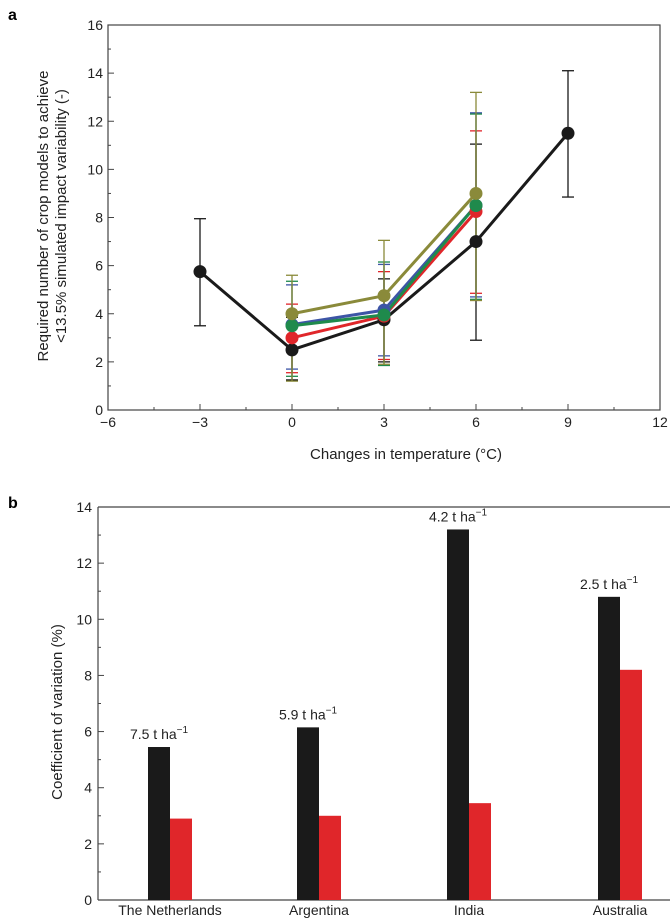  What do you see at coordinates (95, 73) in the screenshot?
I see `panel-a-y-tick-label: 14` at bounding box center [95, 73].